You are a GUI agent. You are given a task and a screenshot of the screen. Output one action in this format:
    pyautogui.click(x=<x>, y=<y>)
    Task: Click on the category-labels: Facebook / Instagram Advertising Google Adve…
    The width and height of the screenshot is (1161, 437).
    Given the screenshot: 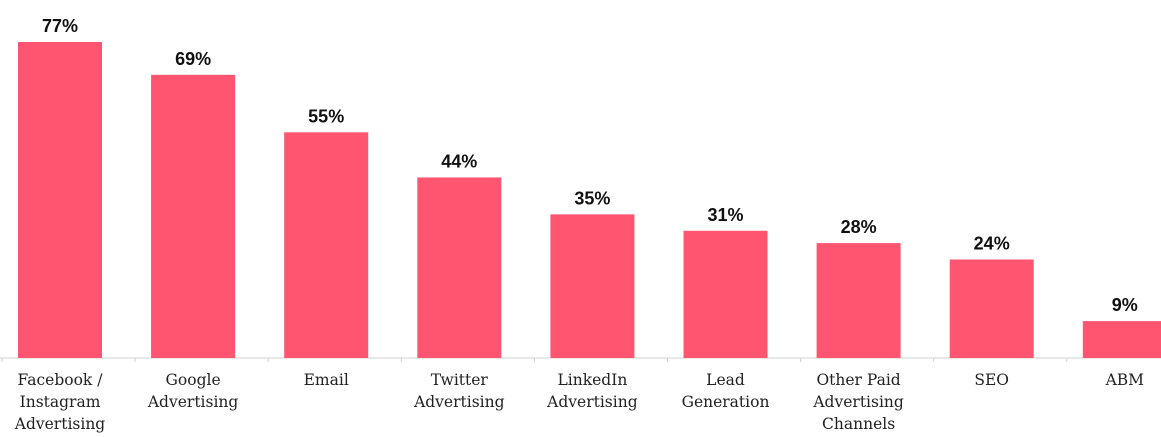 What is the action you would take?
    pyautogui.click(x=579, y=402)
    